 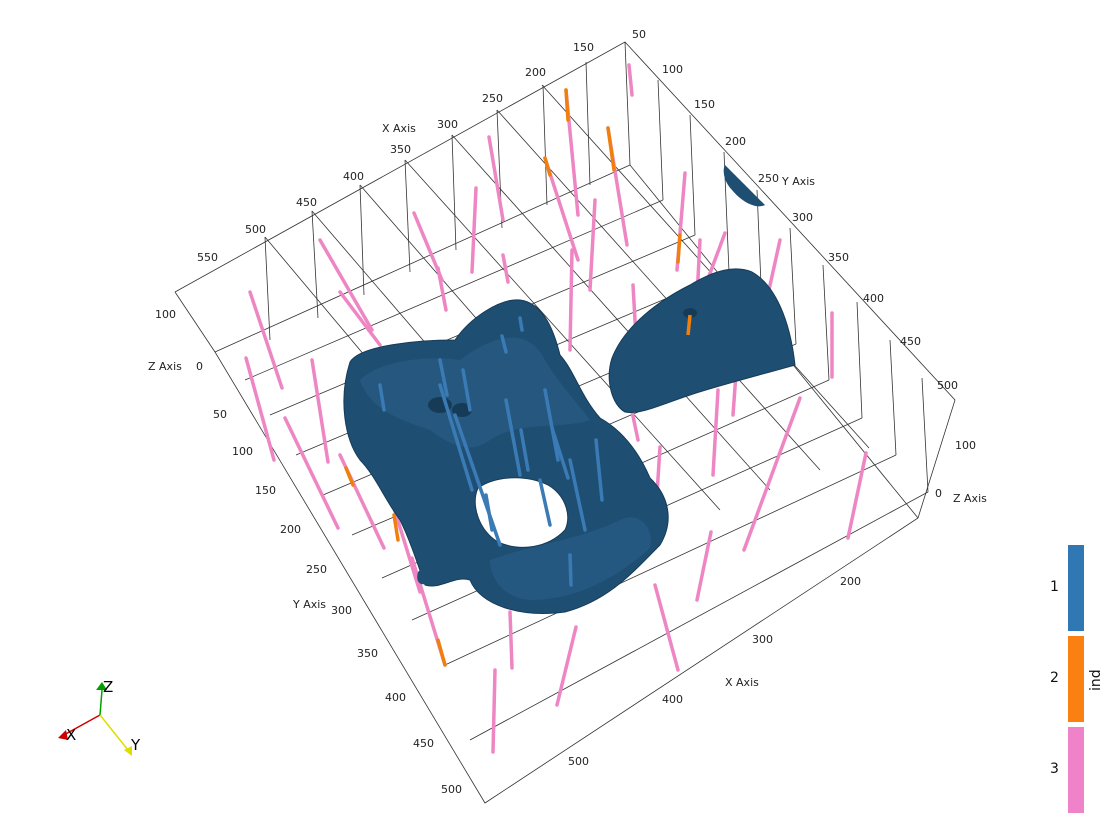 What do you see at coordinates (714, 671) in the screenshot?
I see `x-axis-bottom: X Axis 200 300 400 500` at bounding box center [714, 671].